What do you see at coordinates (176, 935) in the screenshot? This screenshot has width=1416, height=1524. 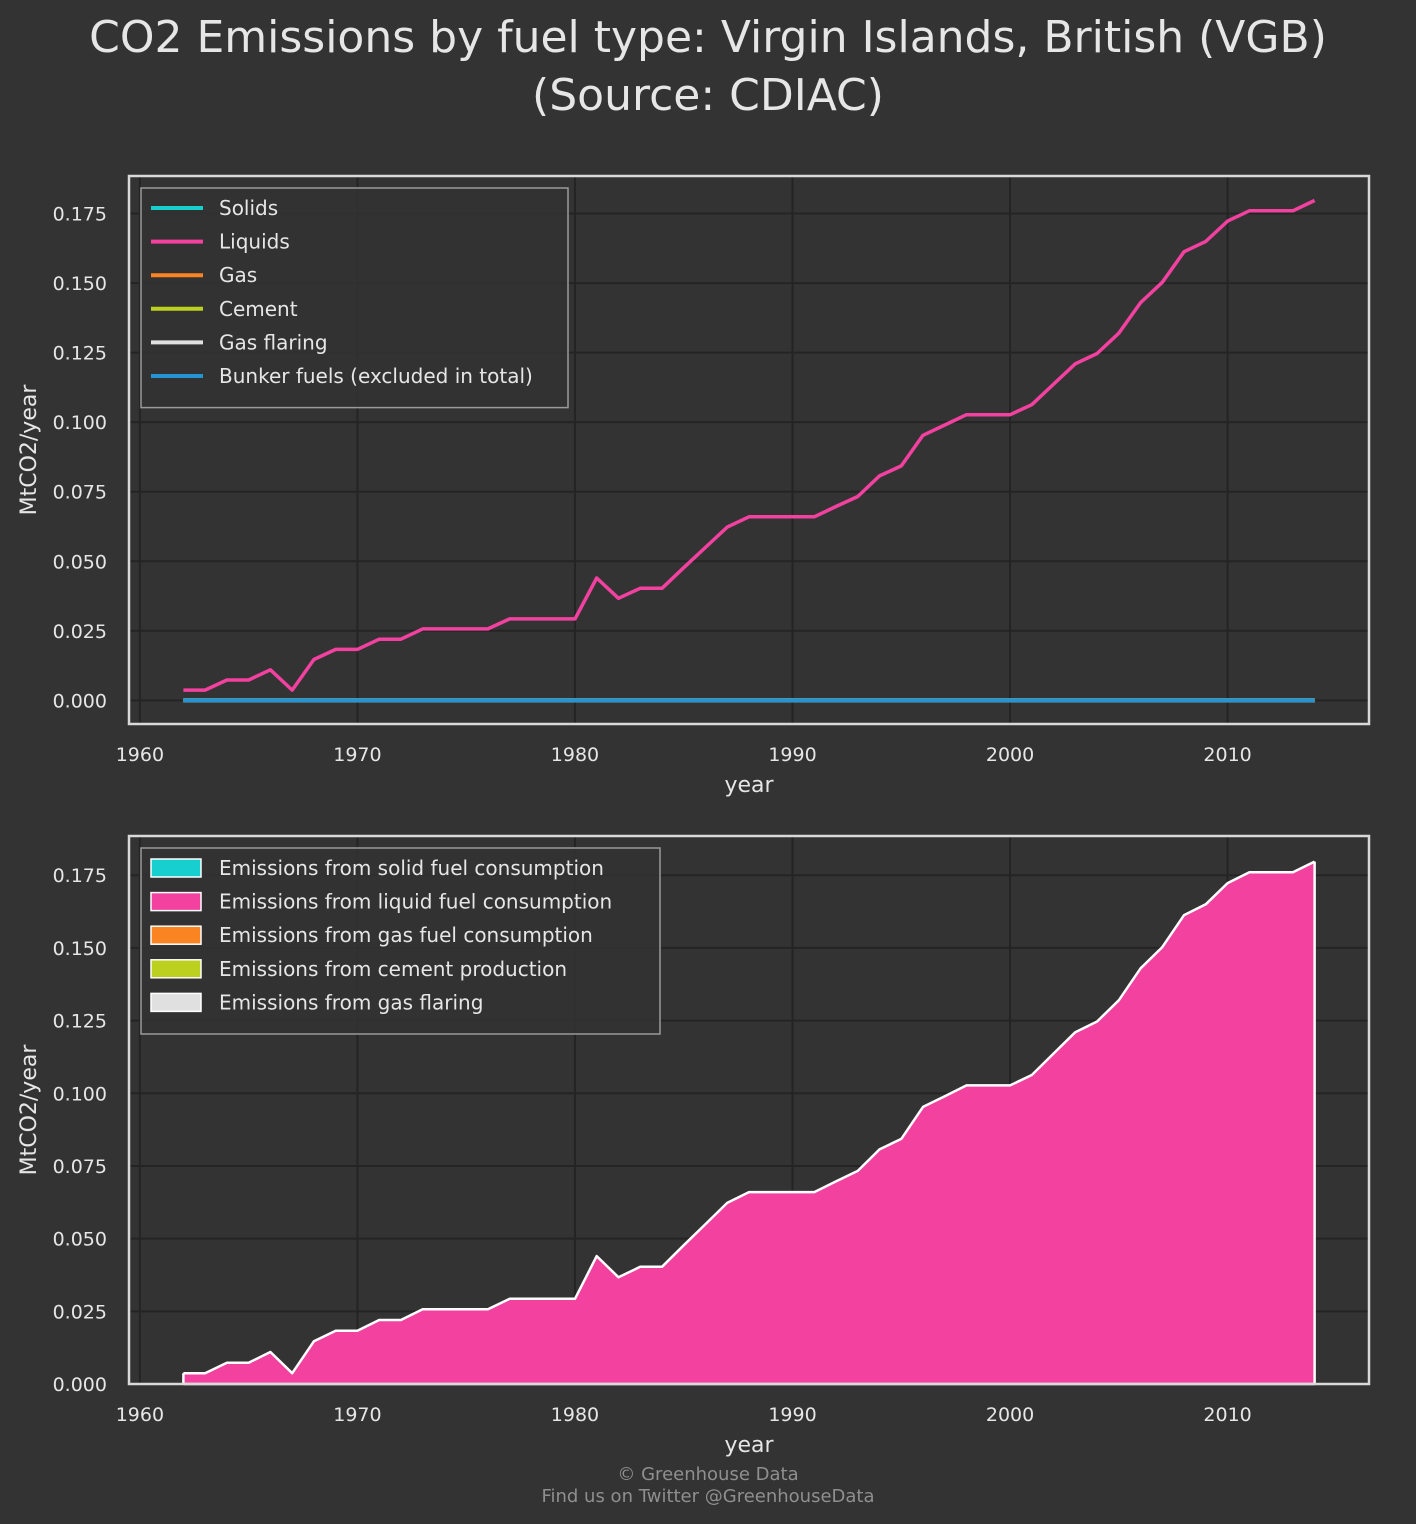 I see `legend-swatch-gas` at bounding box center [176, 935].